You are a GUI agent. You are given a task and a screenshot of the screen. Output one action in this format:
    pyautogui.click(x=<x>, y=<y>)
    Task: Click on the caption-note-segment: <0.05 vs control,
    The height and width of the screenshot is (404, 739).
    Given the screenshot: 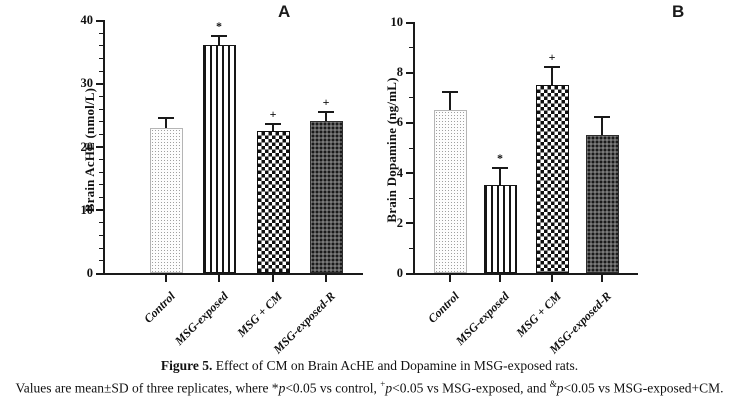 What is the action you would take?
    pyautogui.click(x=333, y=388)
    